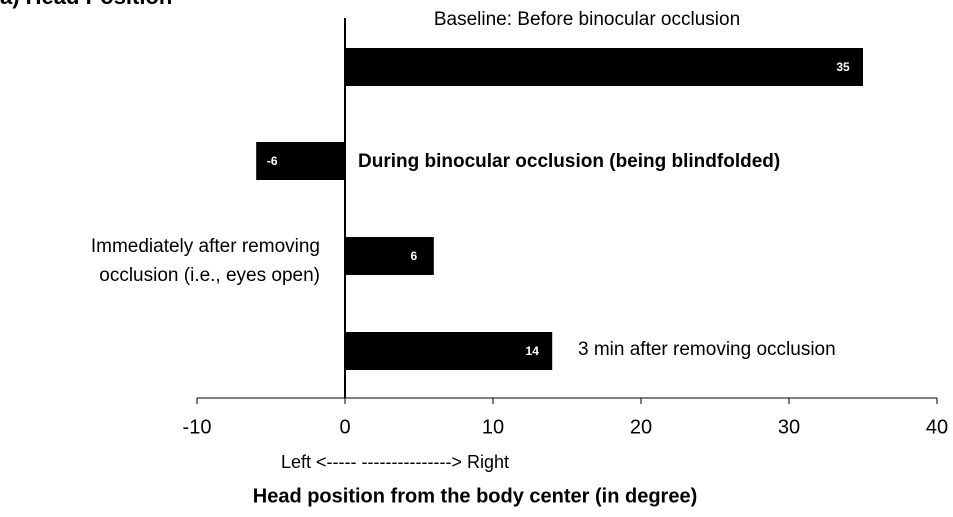 This screenshot has width=953, height=517. I want to click on category-label: 3 min after removing occlusion, so click(707, 349).